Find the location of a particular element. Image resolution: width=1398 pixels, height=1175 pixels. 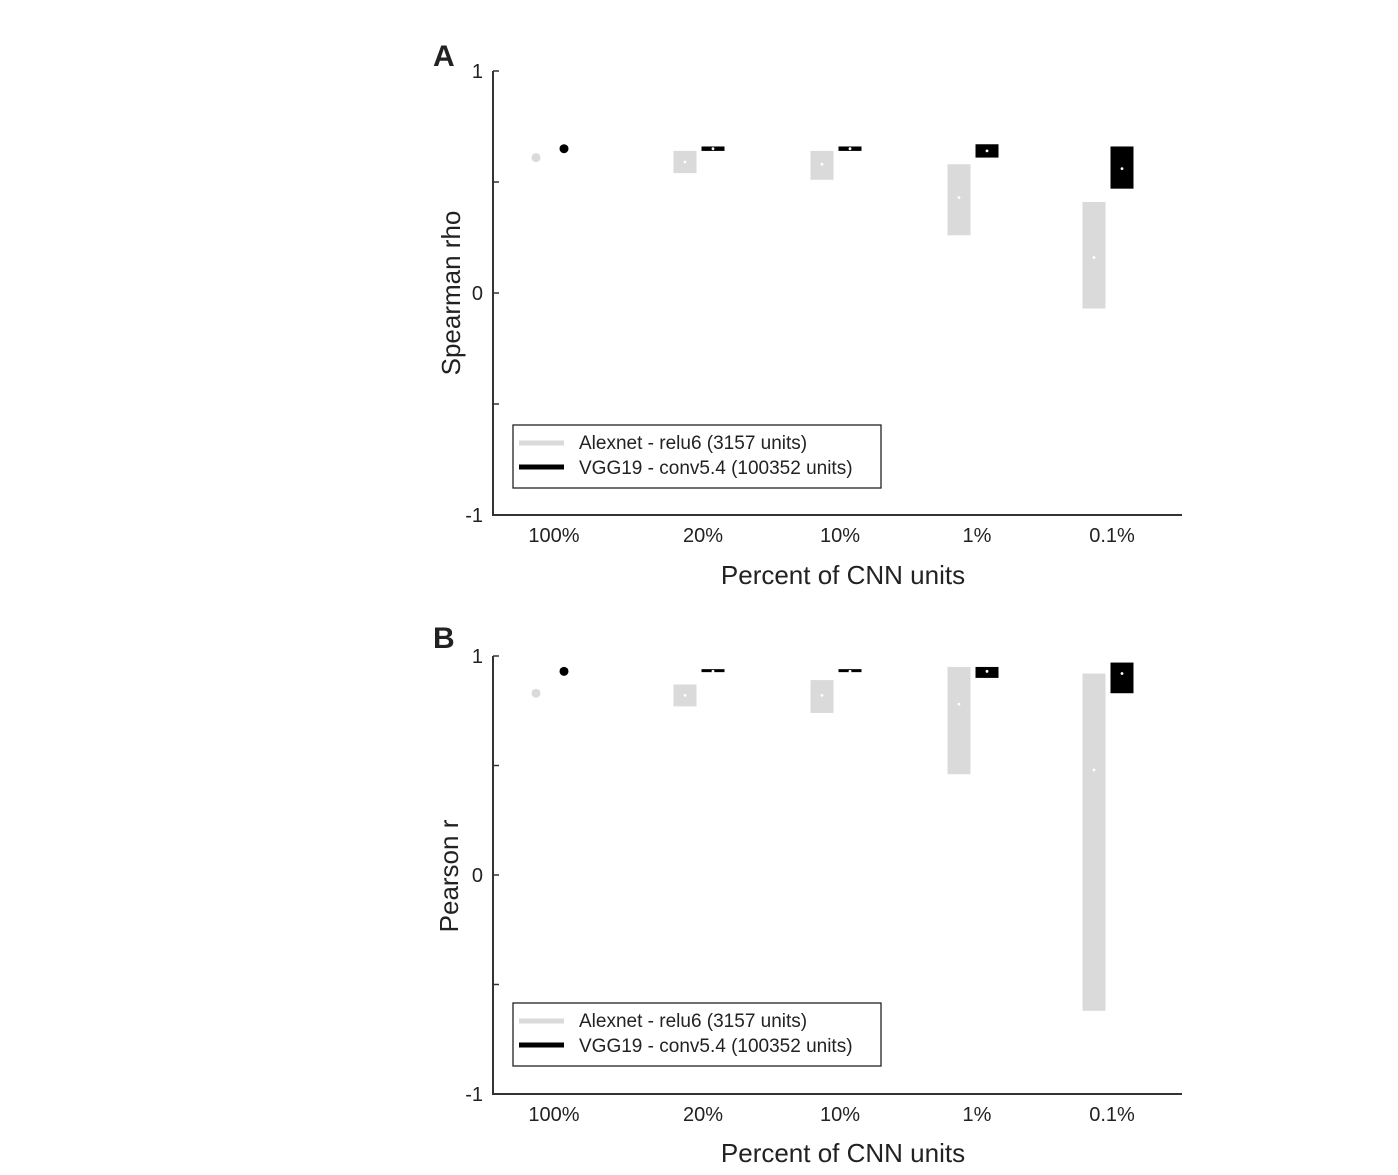

y-axis-label: Spearman rho is located at coordinates (451, 293).